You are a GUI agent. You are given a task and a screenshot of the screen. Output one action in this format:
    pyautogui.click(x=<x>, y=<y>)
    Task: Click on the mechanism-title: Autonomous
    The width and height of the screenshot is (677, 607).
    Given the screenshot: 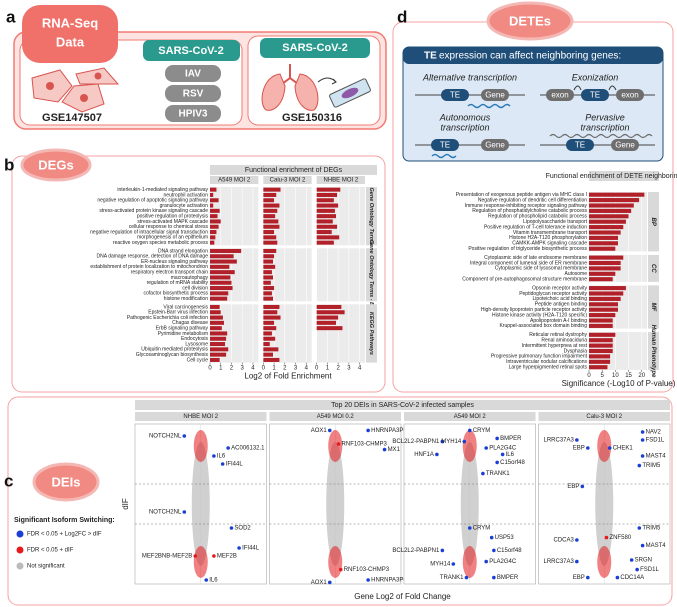 What is the action you would take?
    pyautogui.click(x=465, y=117)
    